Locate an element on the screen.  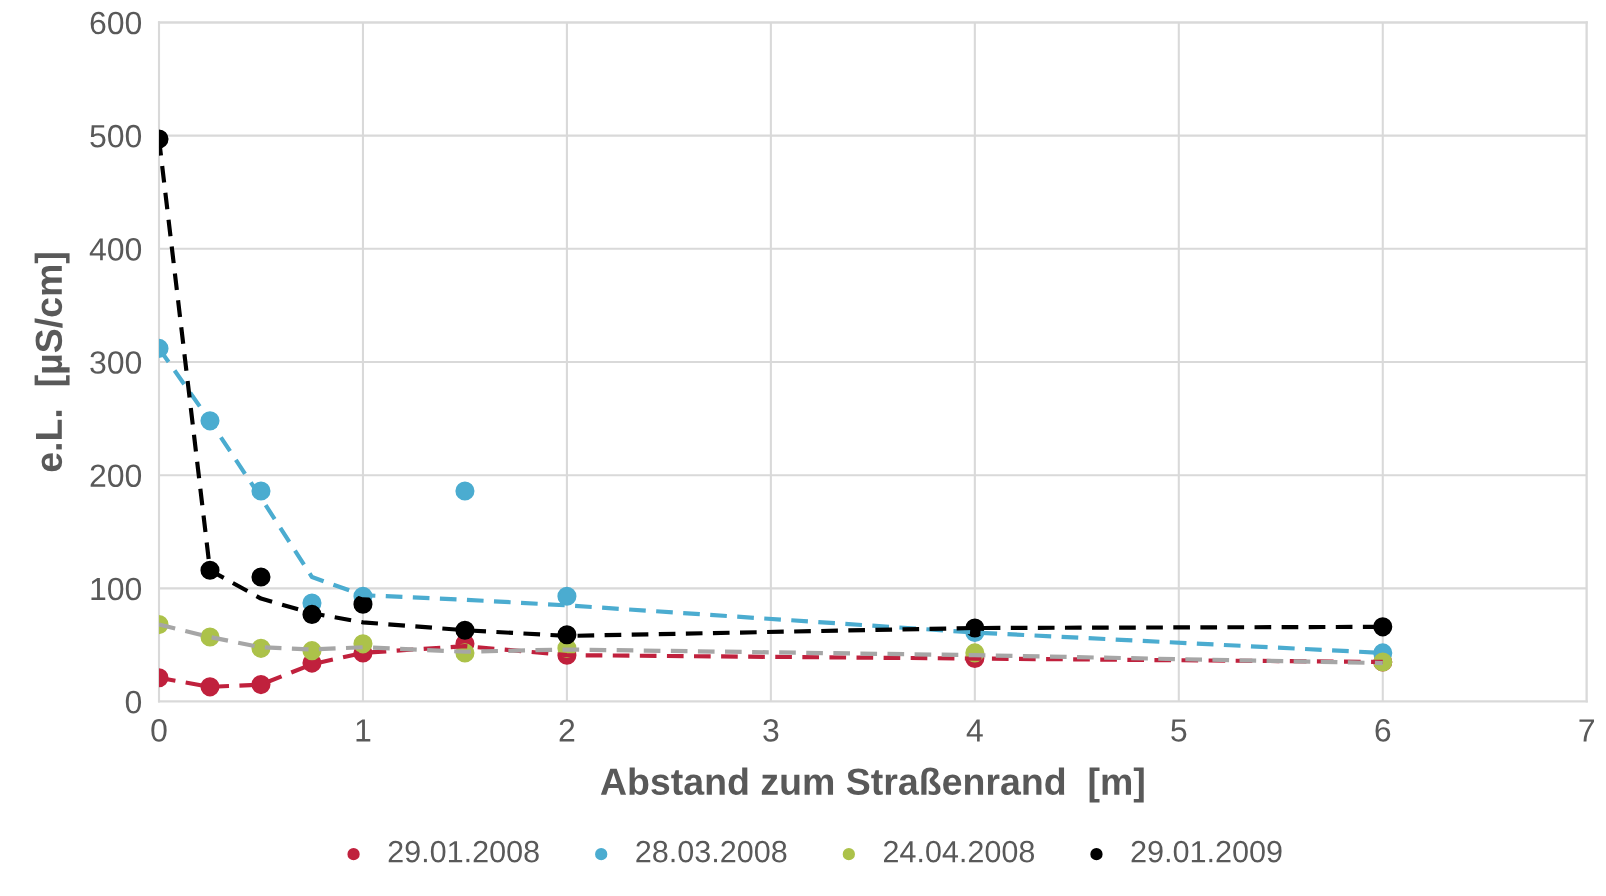
x-tick-label: 5 is located at coordinates (1179, 730).